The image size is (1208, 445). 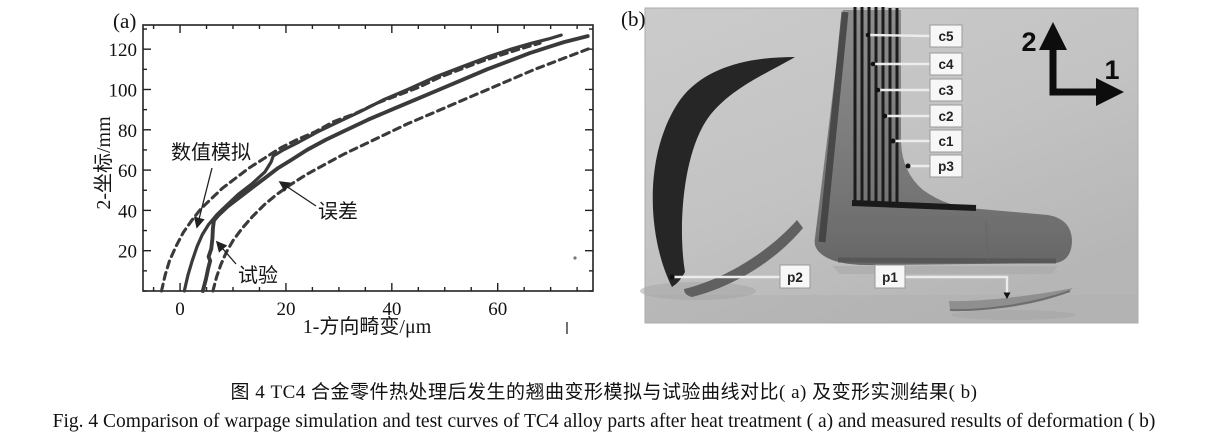 I want to click on comb-fins, so click(x=876, y=104).